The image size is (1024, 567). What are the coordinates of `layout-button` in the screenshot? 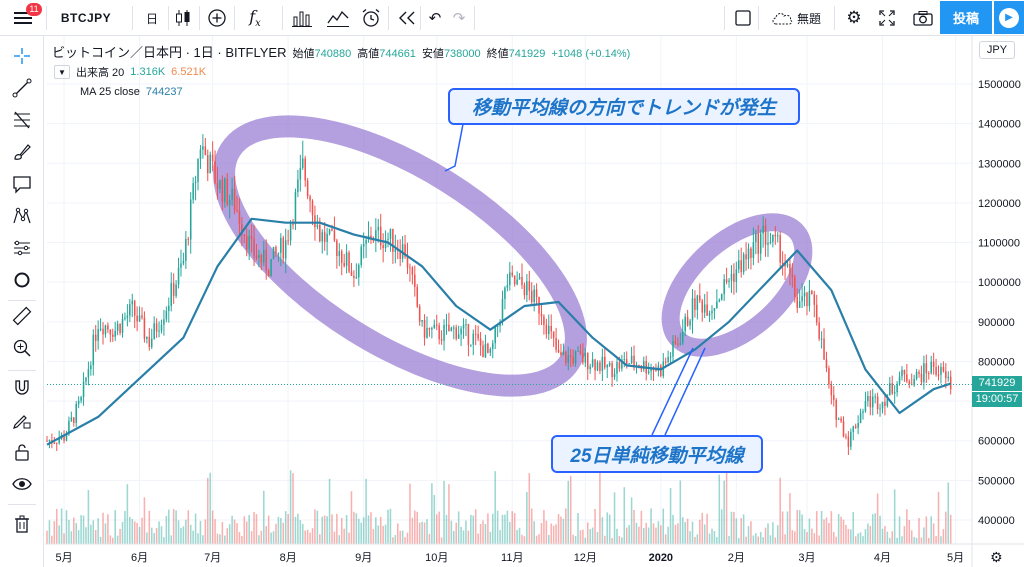 It's located at (743, 18).